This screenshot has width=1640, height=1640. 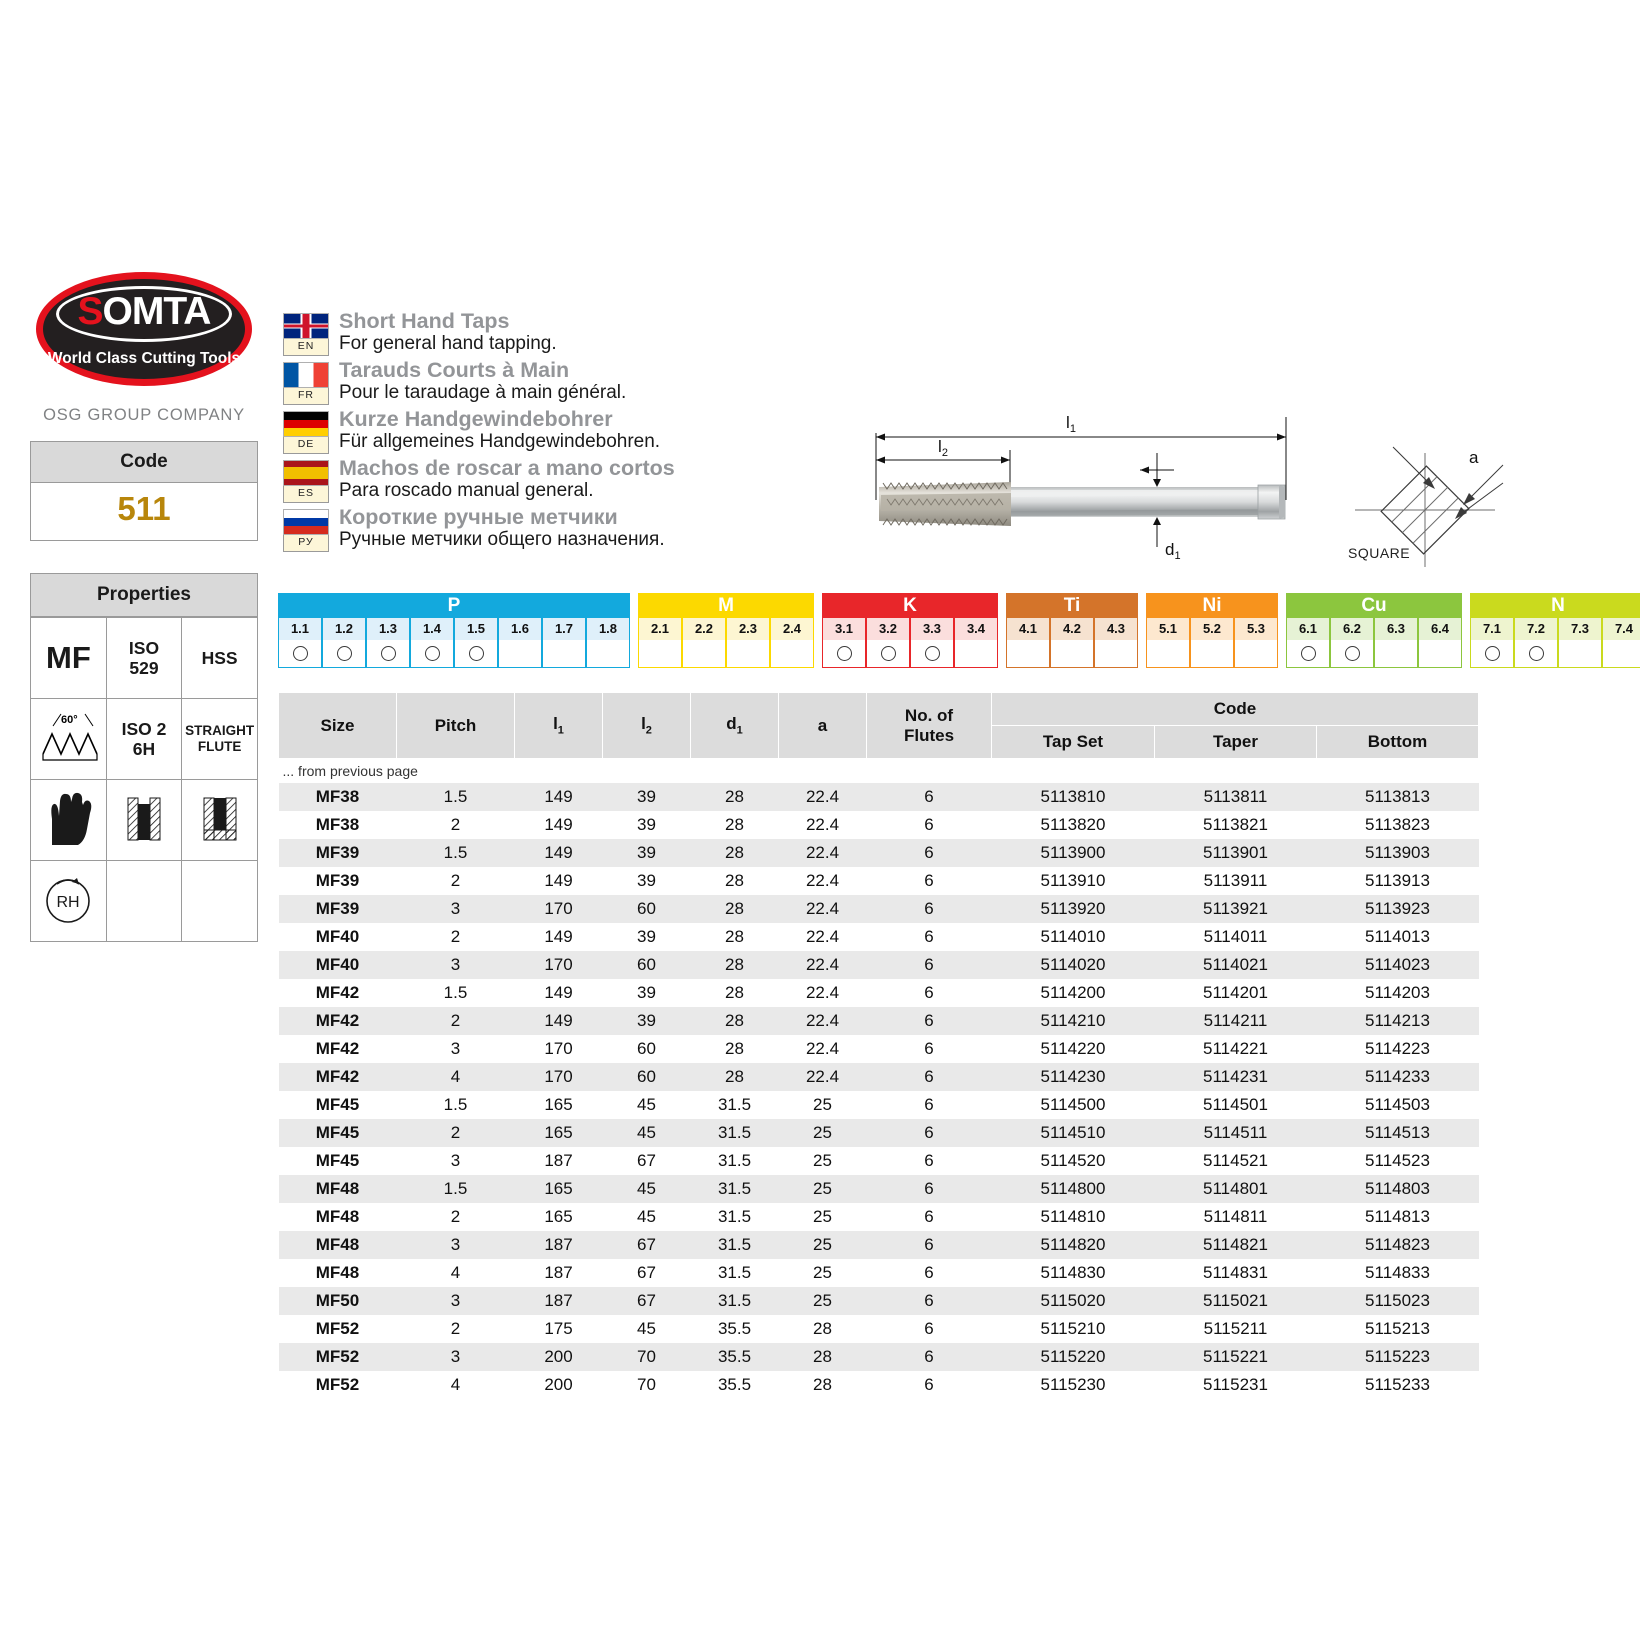 I want to click on material-cell-id-2.2: 2.2, so click(x=704, y=629).